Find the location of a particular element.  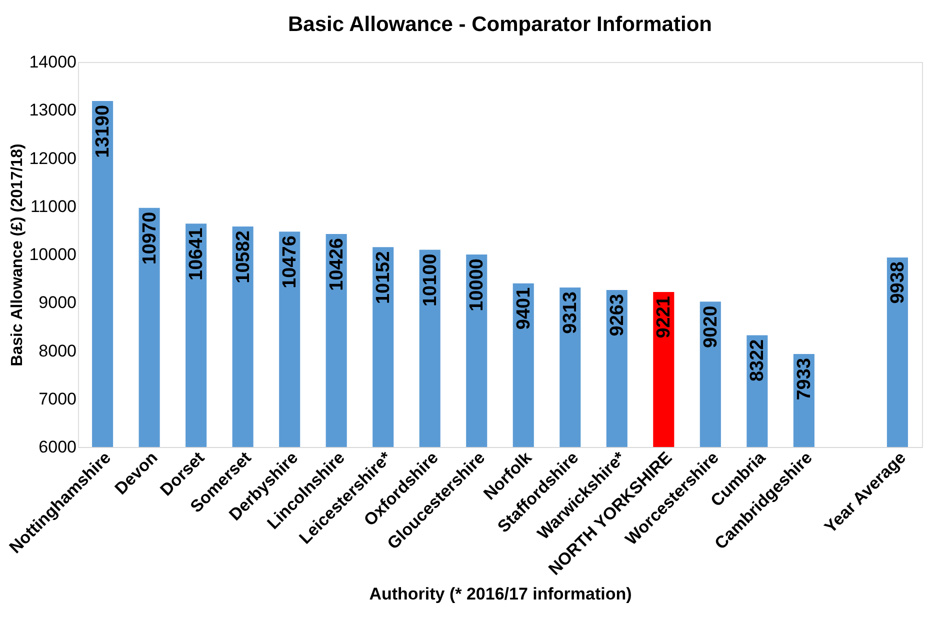

y-tick-label: 6000 is located at coordinates (57, 447).